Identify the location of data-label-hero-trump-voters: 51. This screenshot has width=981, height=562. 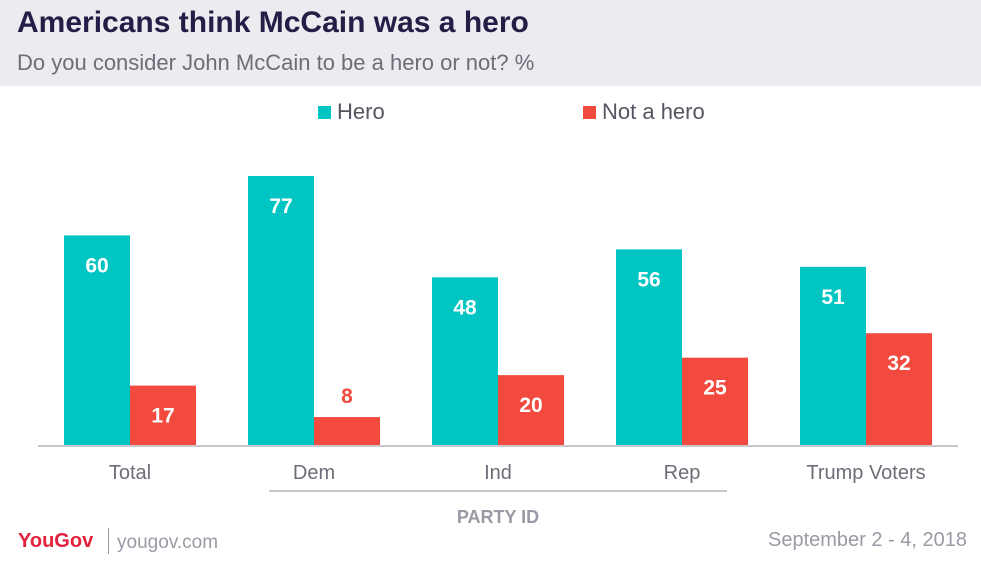
(833, 297).